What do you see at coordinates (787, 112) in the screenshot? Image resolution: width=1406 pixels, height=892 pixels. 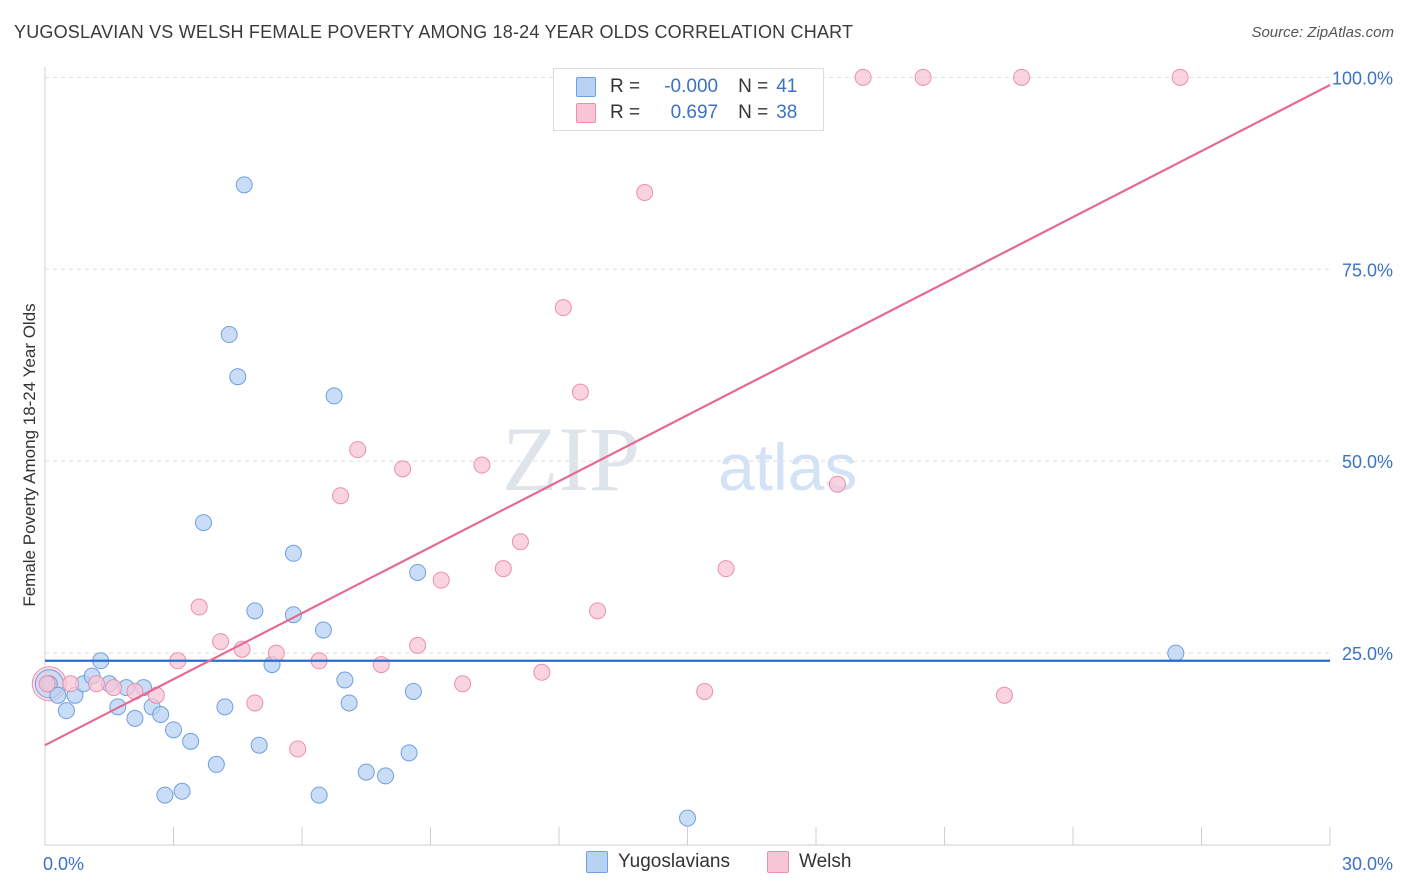 I see `n-value: 38` at bounding box center [787, 112].